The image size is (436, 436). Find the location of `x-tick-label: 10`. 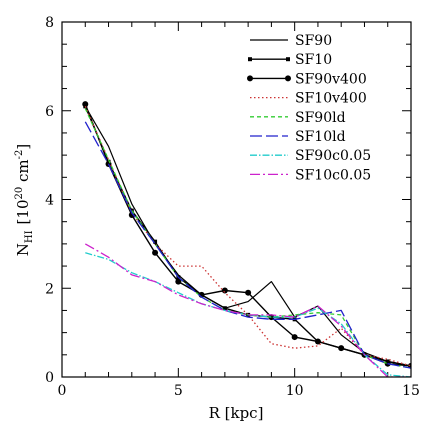

x-tick-label: 10 is located at coordinates (295, 391).